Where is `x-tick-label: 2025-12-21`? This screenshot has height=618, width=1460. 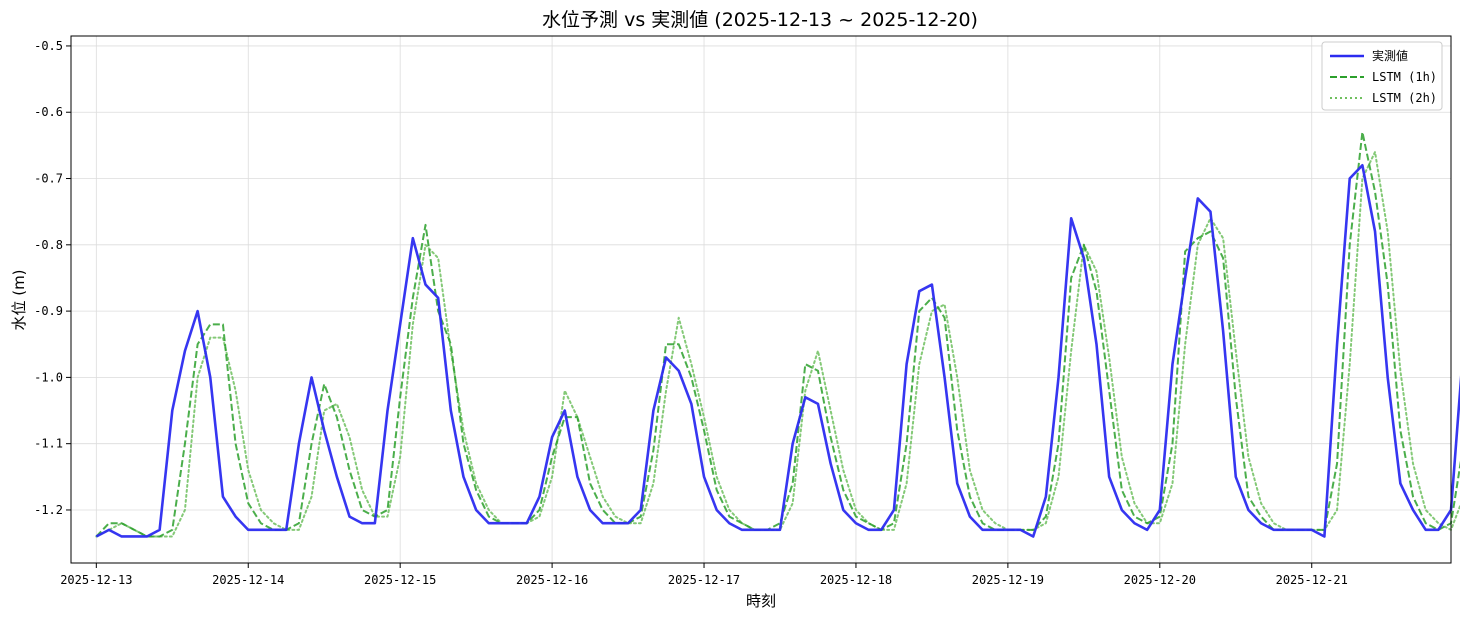 x-tick-label: 2025-12-21 is located at coordinates (1312, 580).